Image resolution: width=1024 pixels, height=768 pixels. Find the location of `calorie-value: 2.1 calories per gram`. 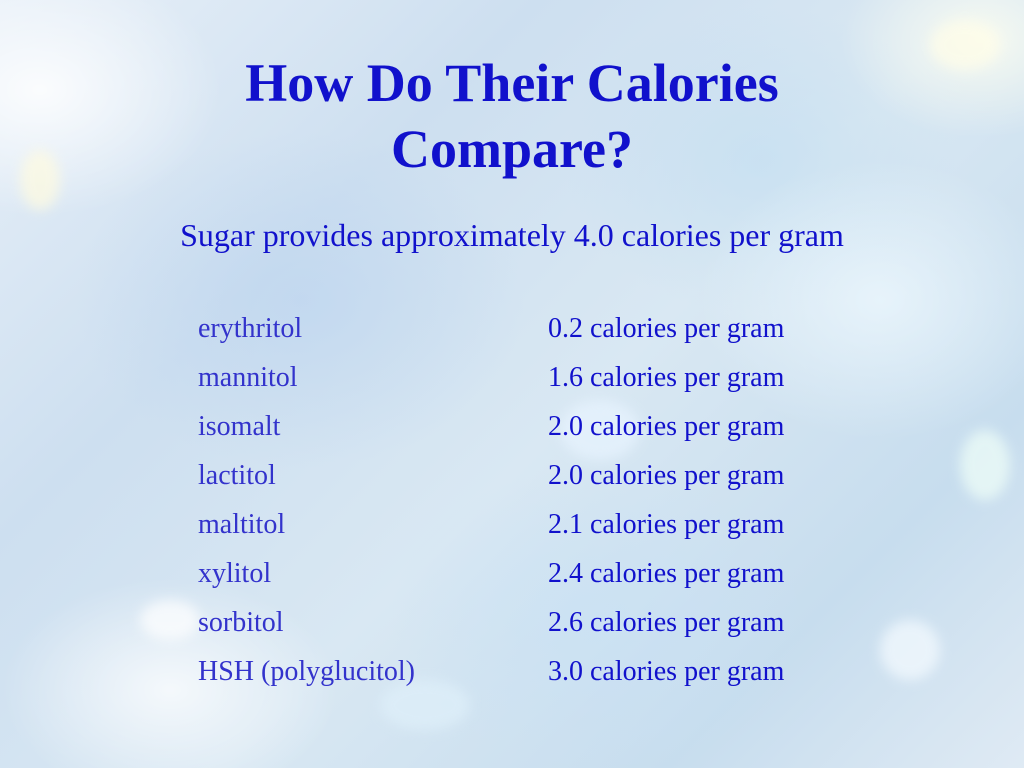

calorie-value: 2.1 calories per gram is located at coordinates (666, 524).